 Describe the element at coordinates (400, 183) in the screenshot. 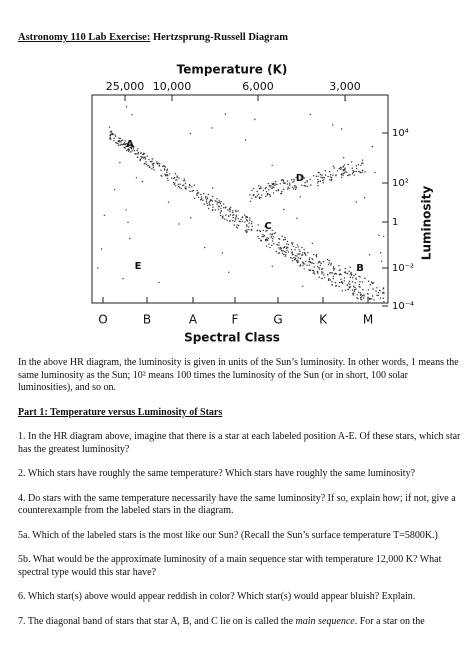

I see `luminosity-label: 10²` at that location.